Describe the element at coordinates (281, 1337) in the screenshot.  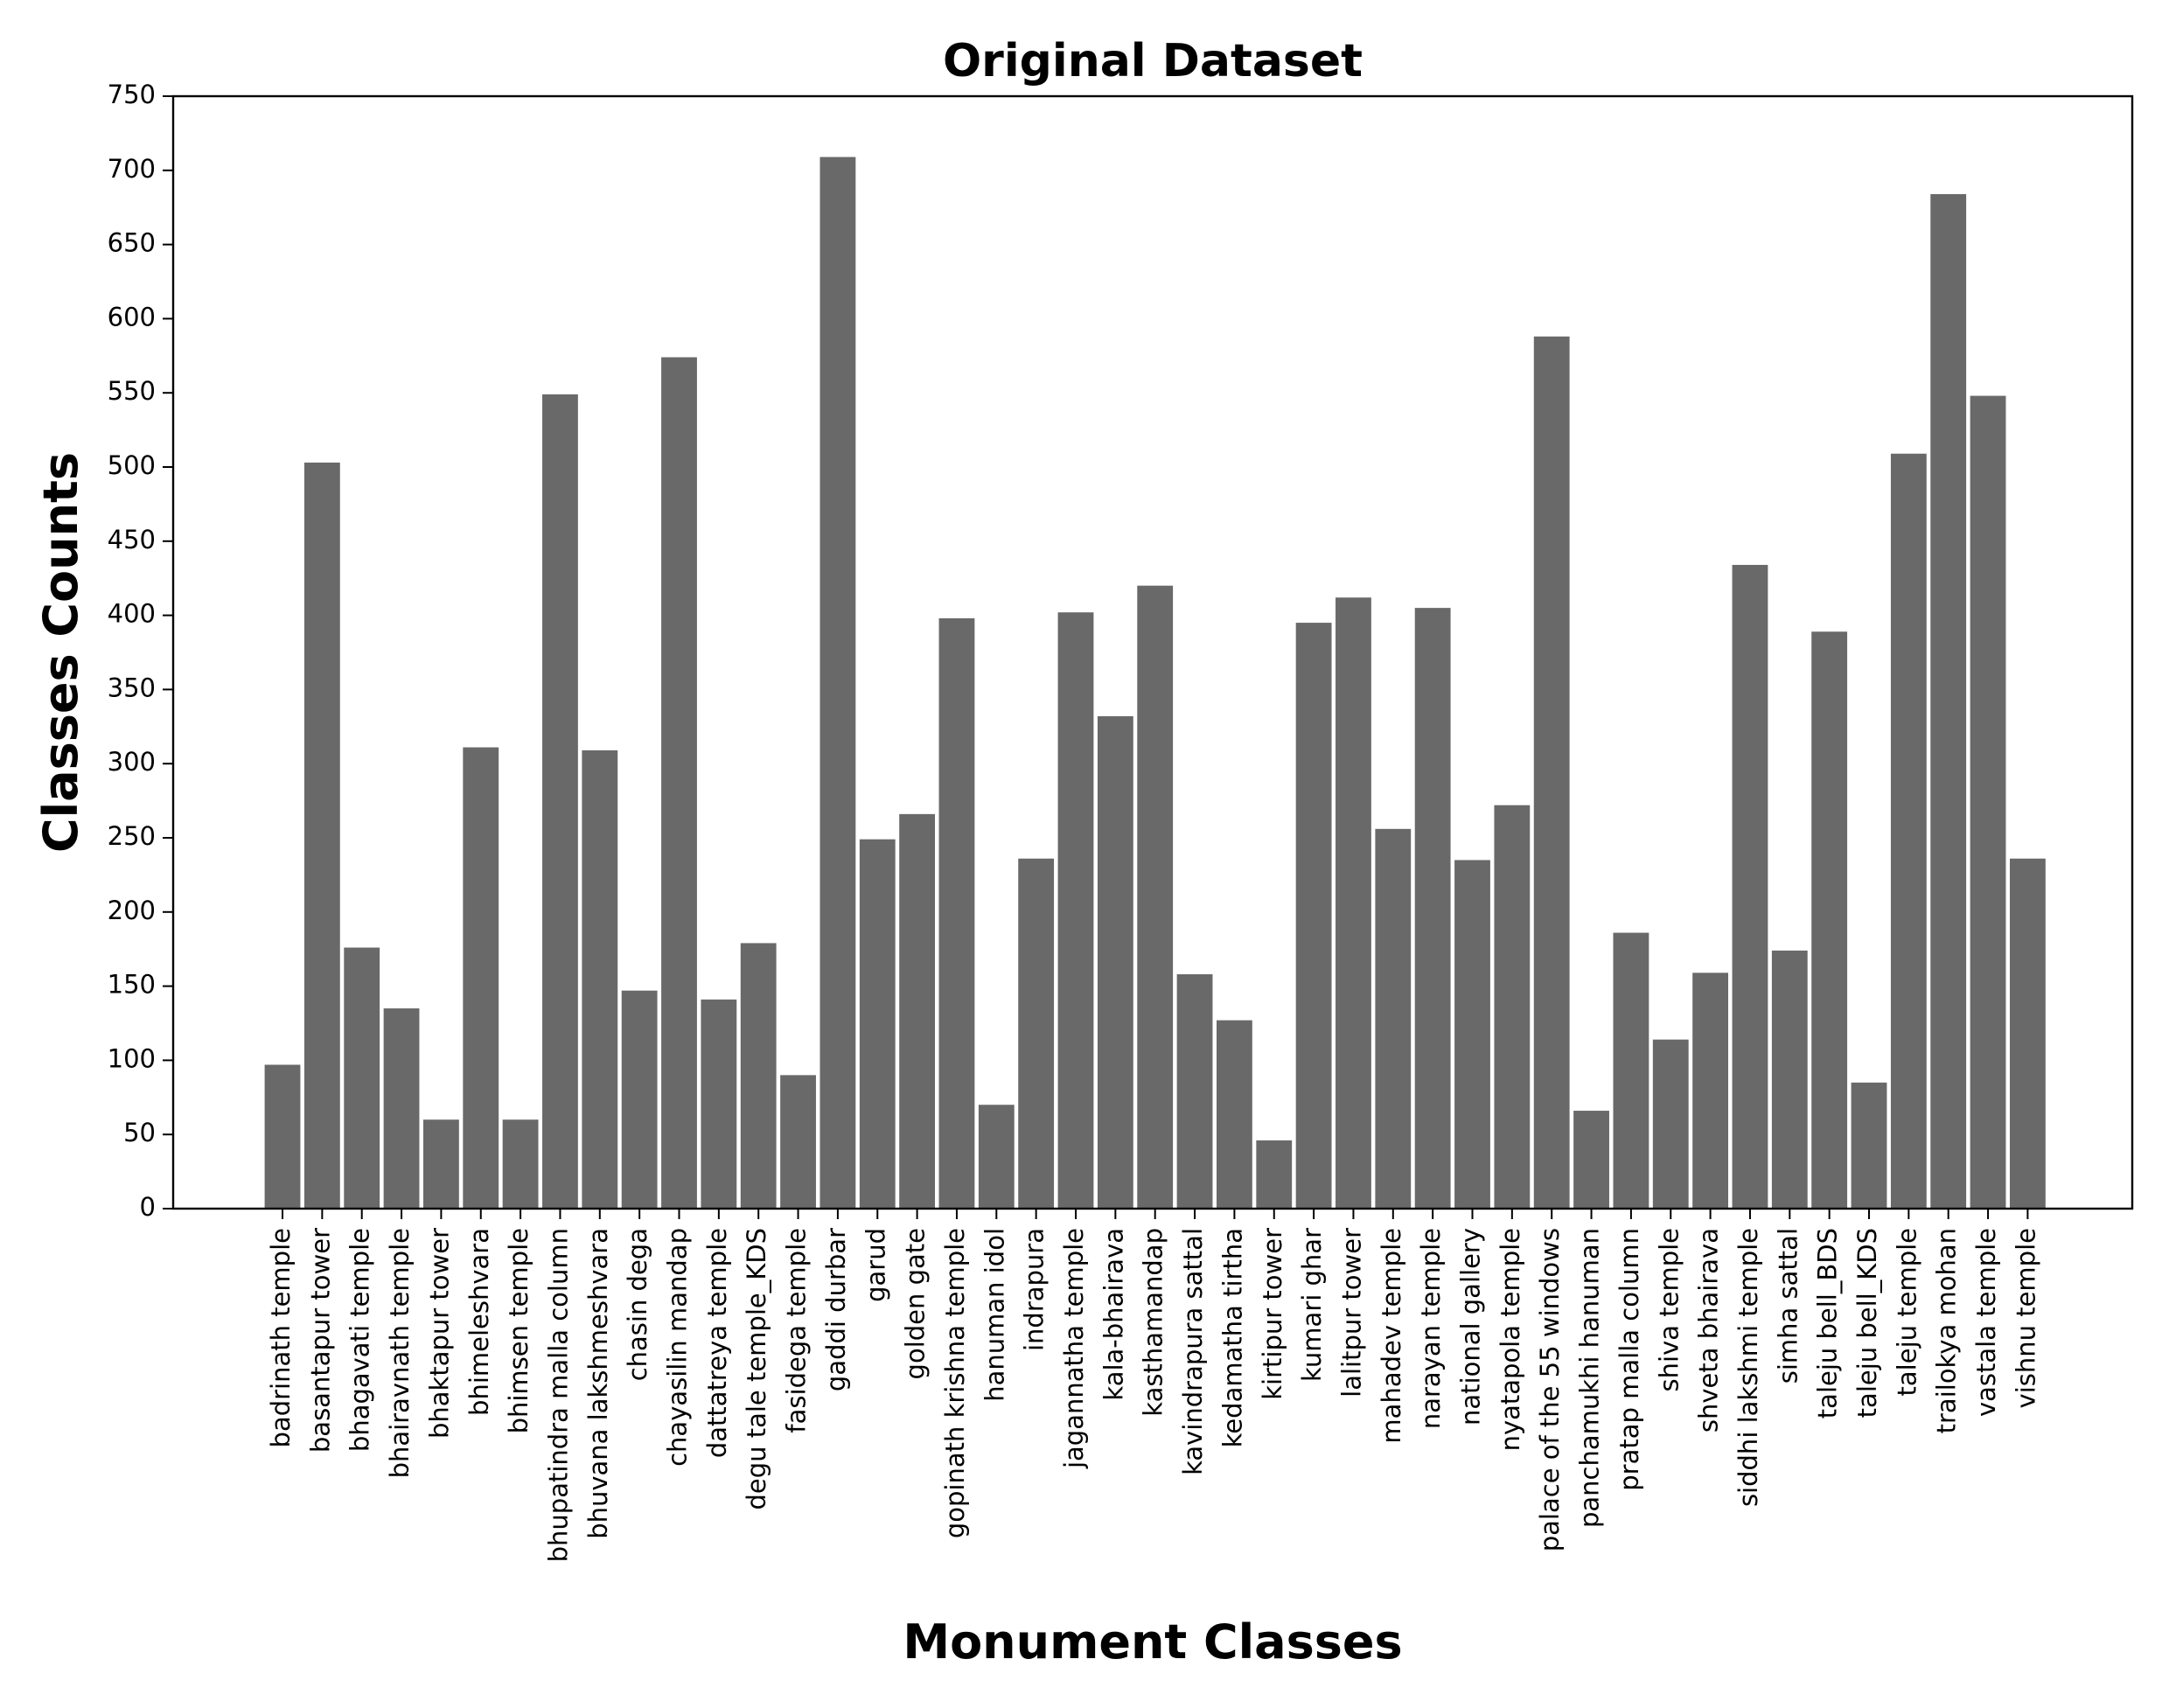
I see `x-tick-label: badrinath temple` at that location.